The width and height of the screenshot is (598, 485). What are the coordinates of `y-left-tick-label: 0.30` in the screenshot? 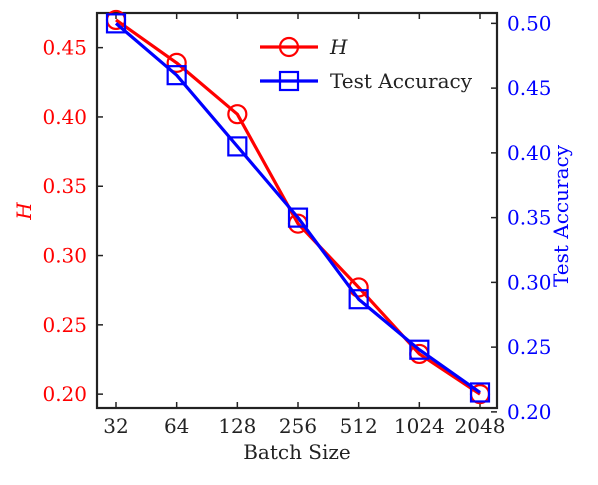 It's located at (64, 256).